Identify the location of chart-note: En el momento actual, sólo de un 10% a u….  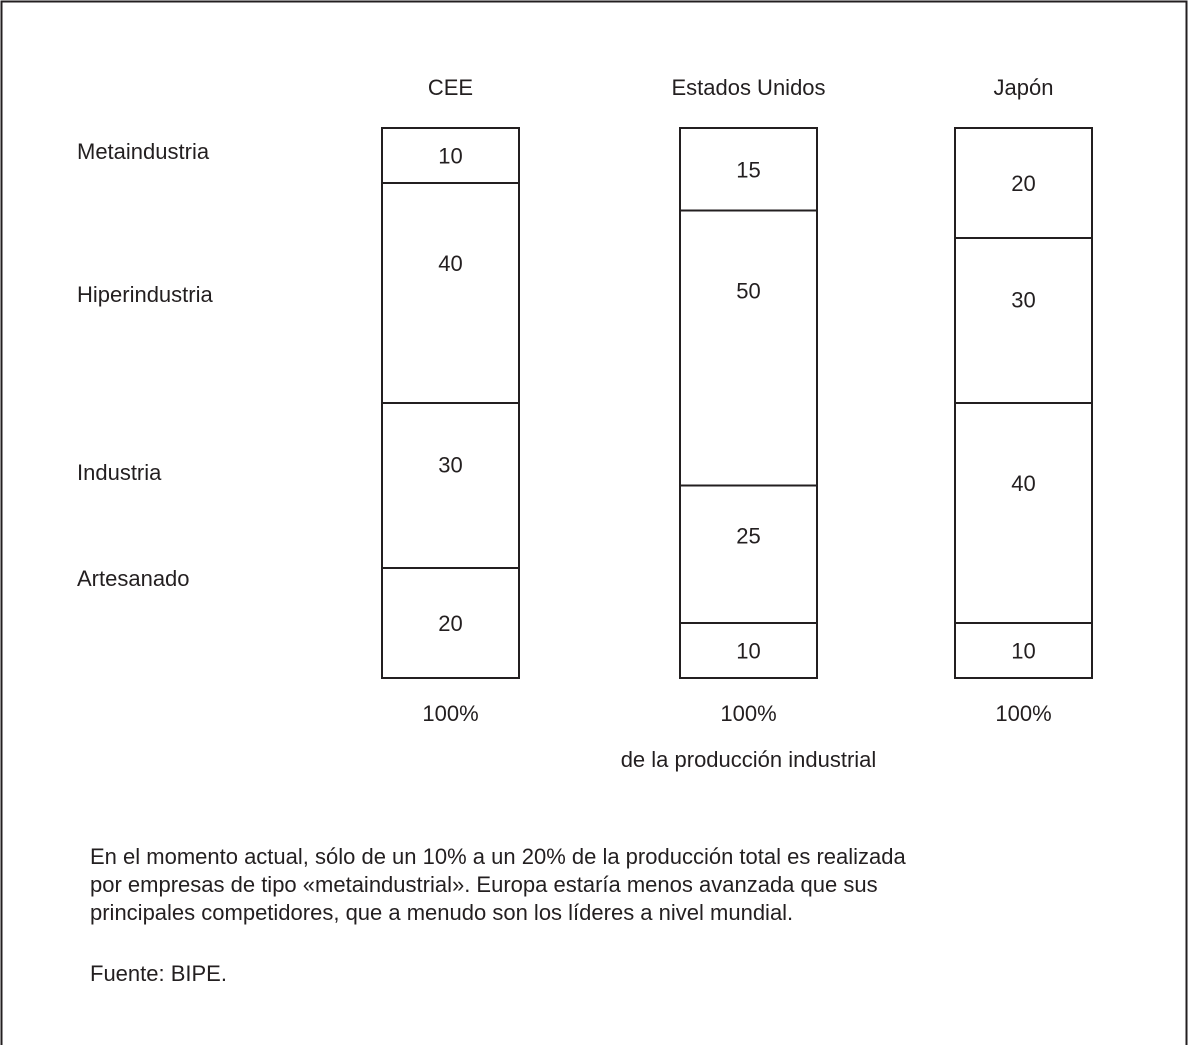
(498, 885).